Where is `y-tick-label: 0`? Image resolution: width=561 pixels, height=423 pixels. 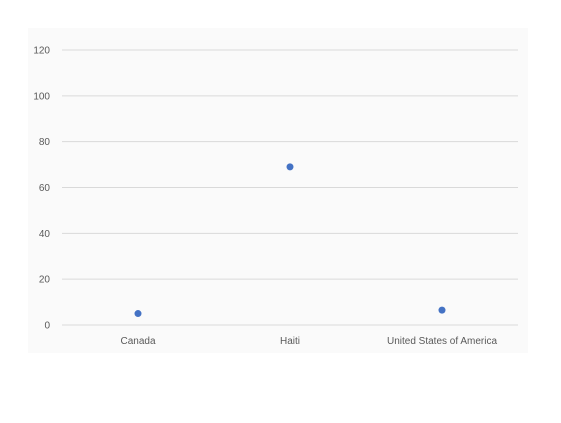
y-tick-label: 0 is located at coordinates (47, 326).